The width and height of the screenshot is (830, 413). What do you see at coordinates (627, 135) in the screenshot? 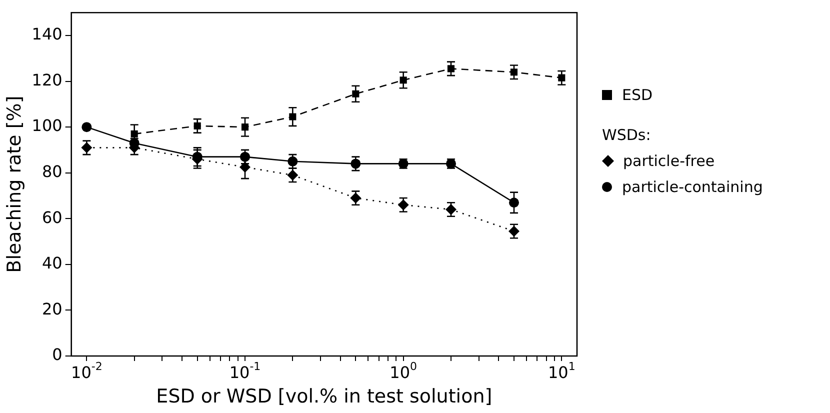
I see `legend-title: WSDs:` at bounding box center [627, 135].